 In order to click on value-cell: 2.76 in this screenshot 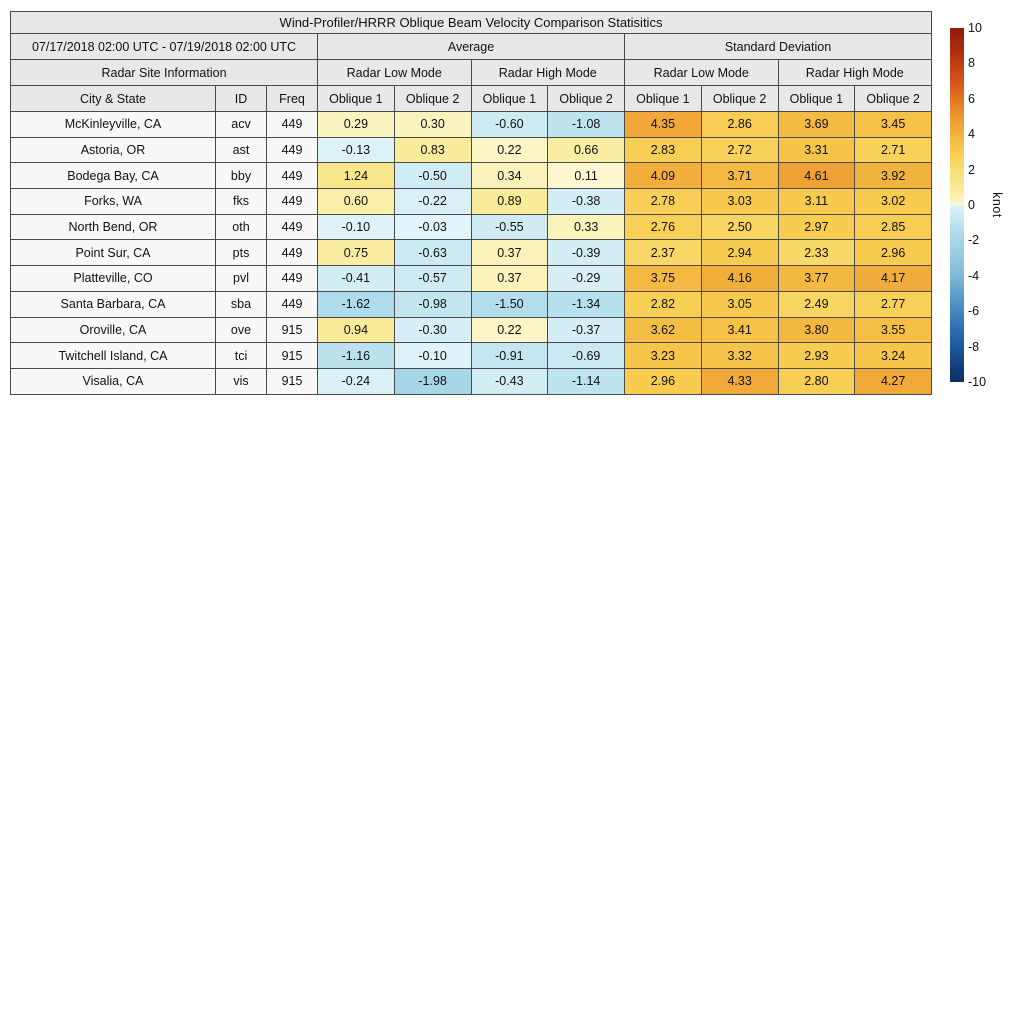, I will do `click(663, 227)`.